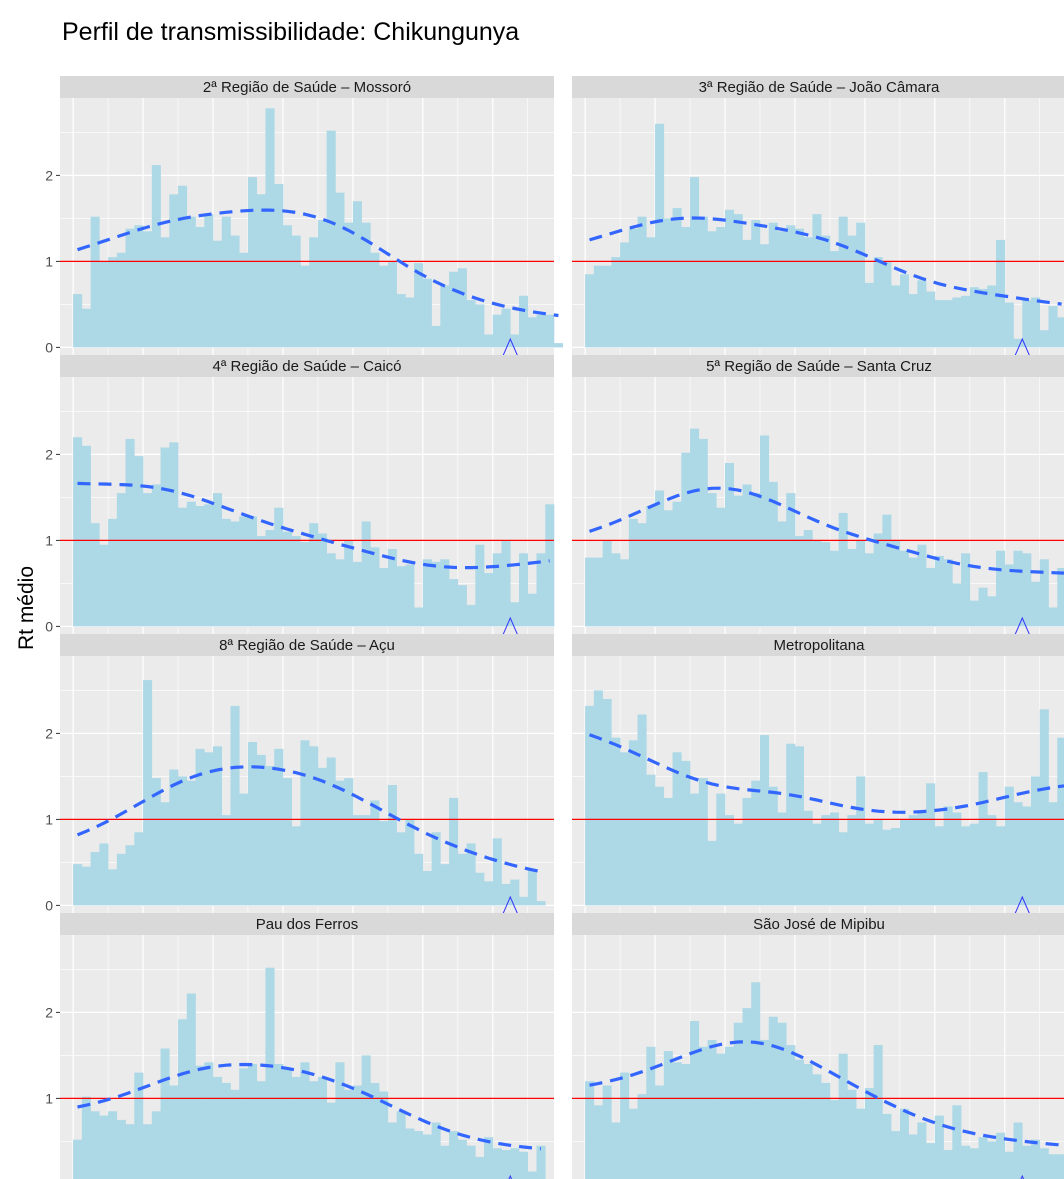 The image size is (1064, 1179). I want to click on facet-panel: 3ª Região de Saúde – João Câmara, so click(818, 219).